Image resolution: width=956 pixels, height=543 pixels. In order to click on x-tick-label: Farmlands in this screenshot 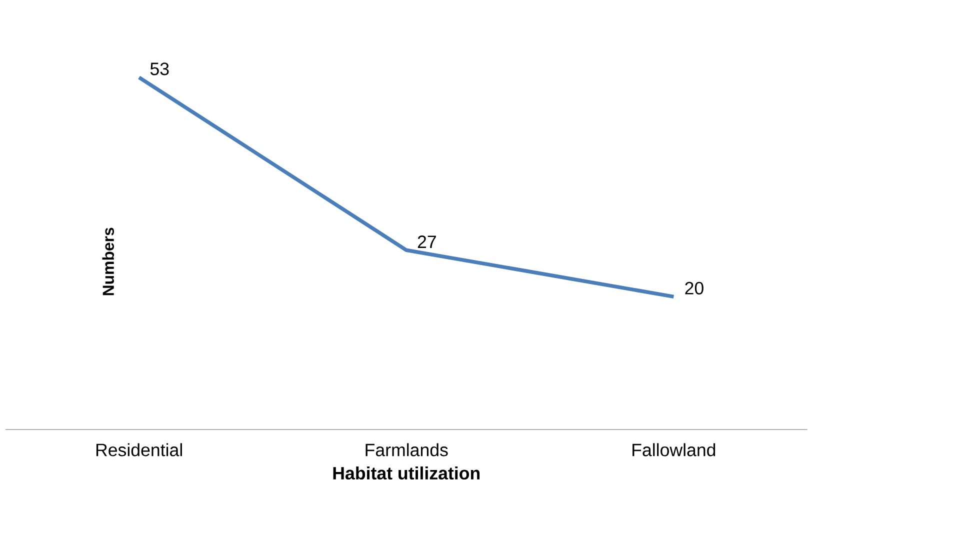, I will do `click(407, 449)`.